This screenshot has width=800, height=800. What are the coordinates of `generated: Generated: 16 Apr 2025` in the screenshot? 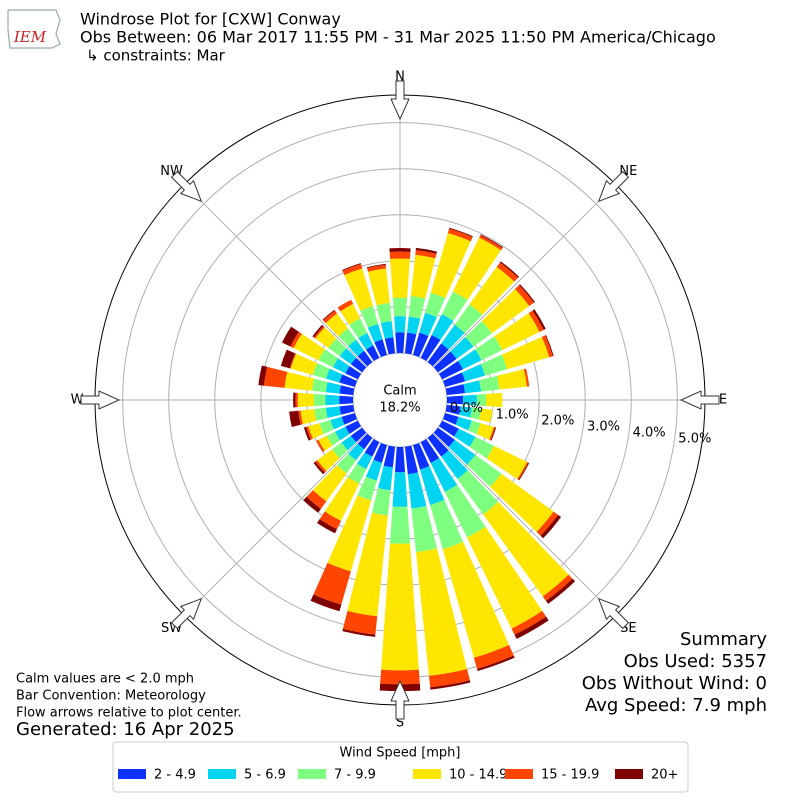 It's located at (125, 729).